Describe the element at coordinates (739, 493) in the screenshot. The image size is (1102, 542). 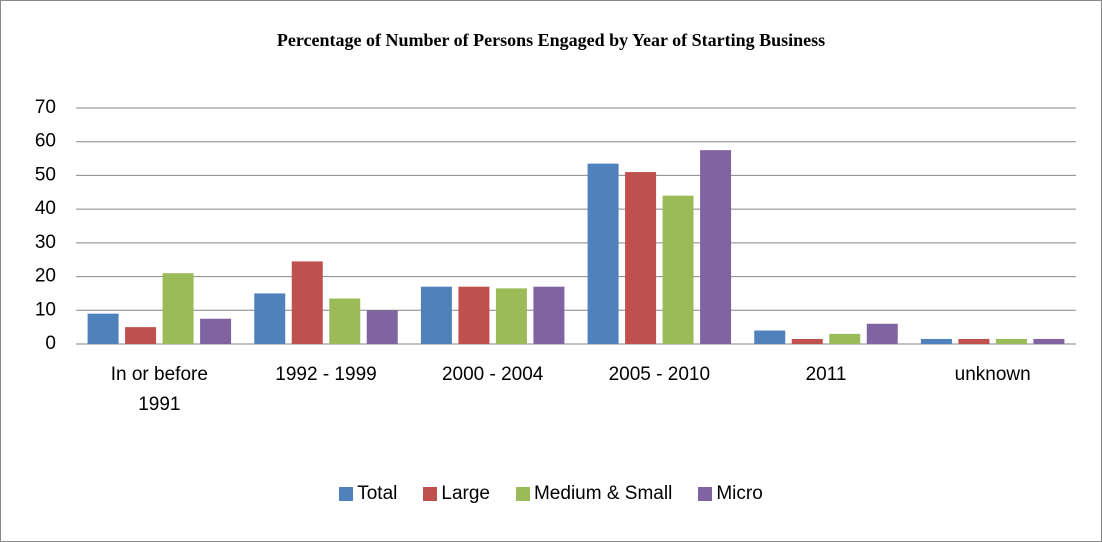
I see `legend-label: Micro` at that location.